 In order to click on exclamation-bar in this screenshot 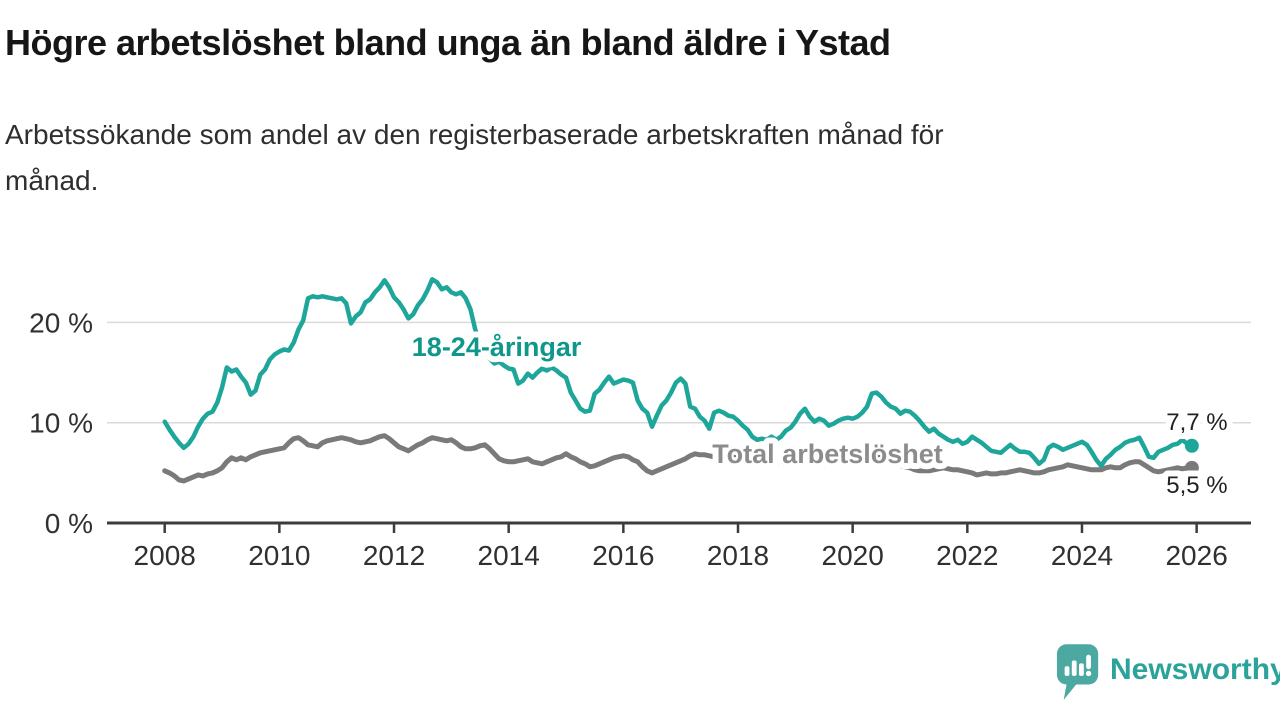, I will do `click(1088, 662)`.